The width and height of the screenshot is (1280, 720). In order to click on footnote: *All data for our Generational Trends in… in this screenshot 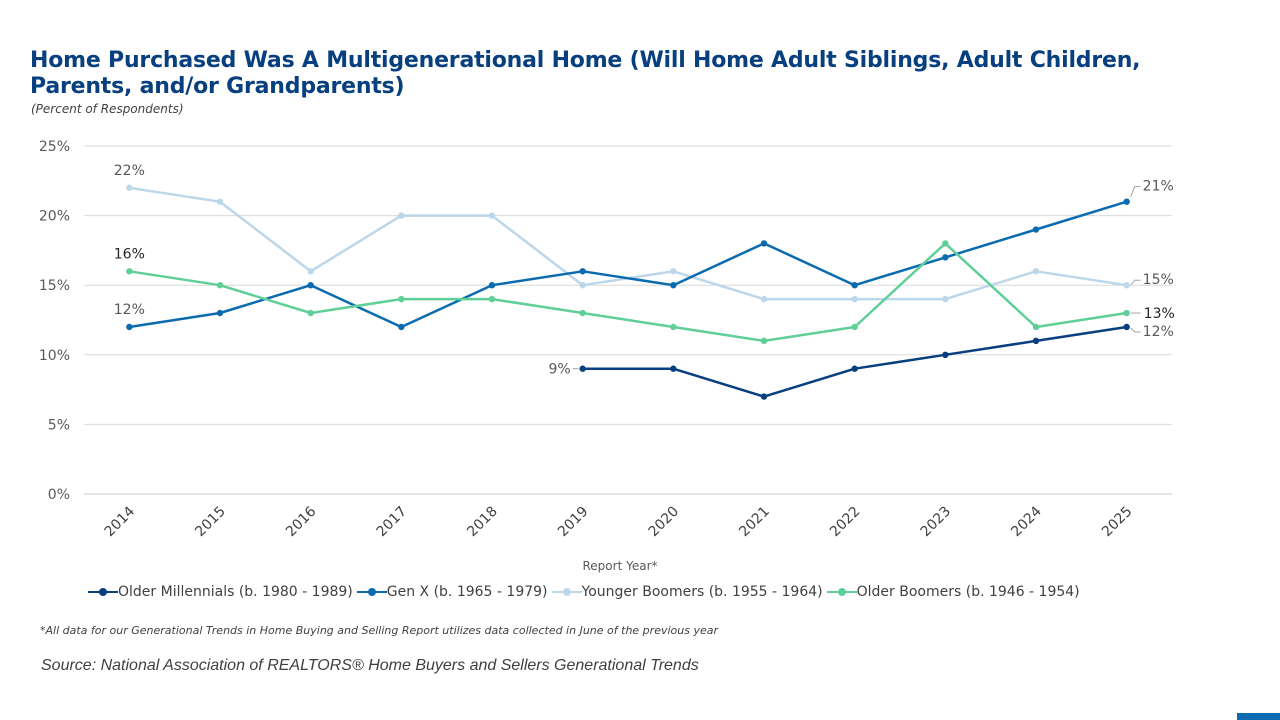, I will do `click(379, 630)`.